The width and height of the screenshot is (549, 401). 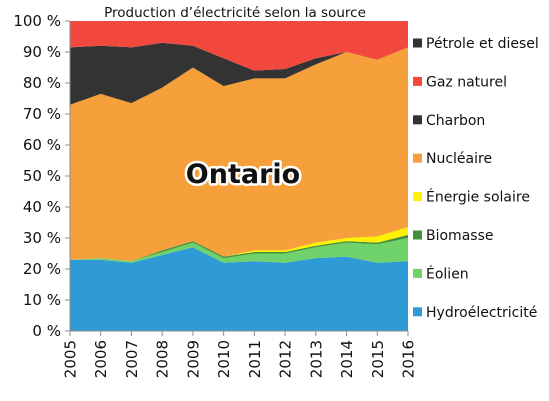 I want to click on legend-label: Pétrole et diesel, so click(x=482, y=44).